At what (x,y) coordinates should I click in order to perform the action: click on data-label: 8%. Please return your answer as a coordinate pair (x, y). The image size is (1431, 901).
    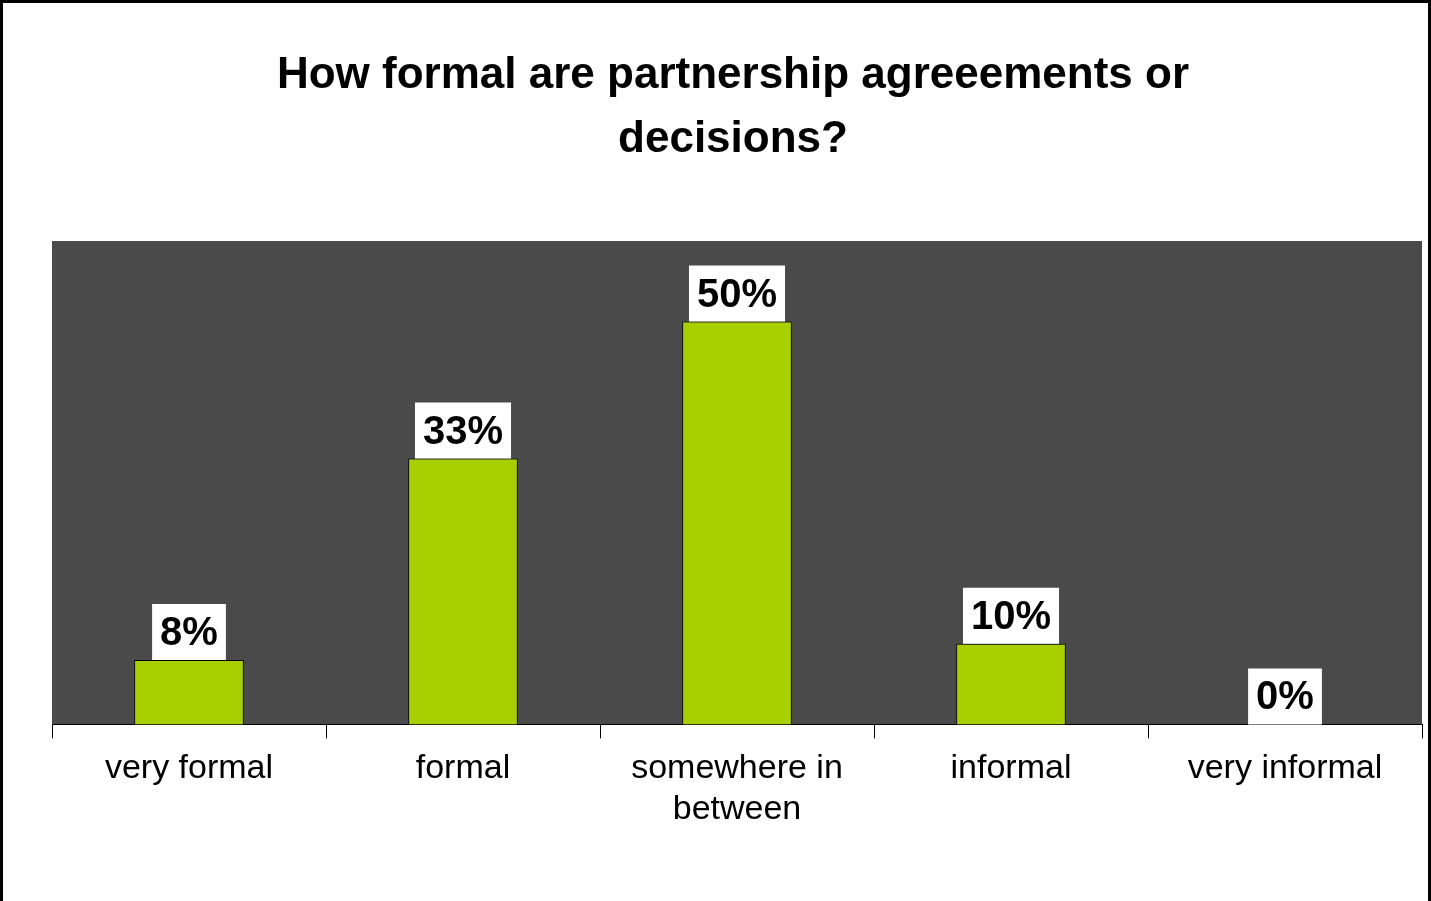
    Looking at the image, I should click on (189, 630).